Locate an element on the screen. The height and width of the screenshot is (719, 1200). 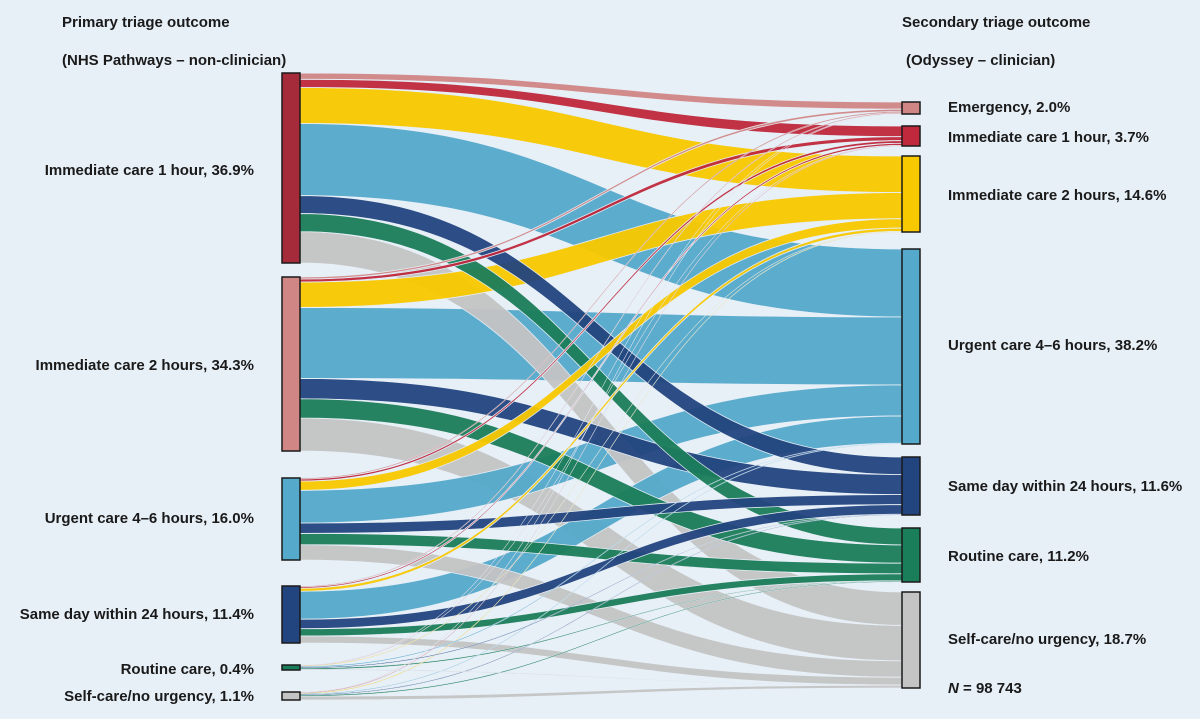
right-node-name: Self-care/no urgency is located at coordinates (1022, 639).